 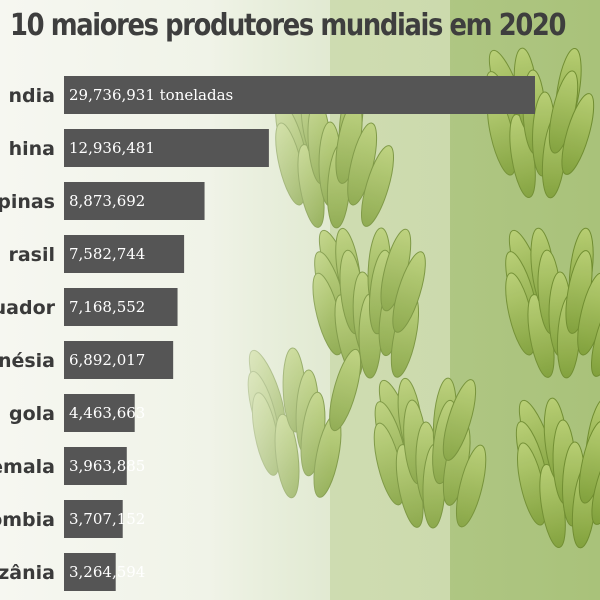 What do you see at coordinates (32, 149) in the screenshot?
I see `category-label: hina` at bounding box center [32, 149].